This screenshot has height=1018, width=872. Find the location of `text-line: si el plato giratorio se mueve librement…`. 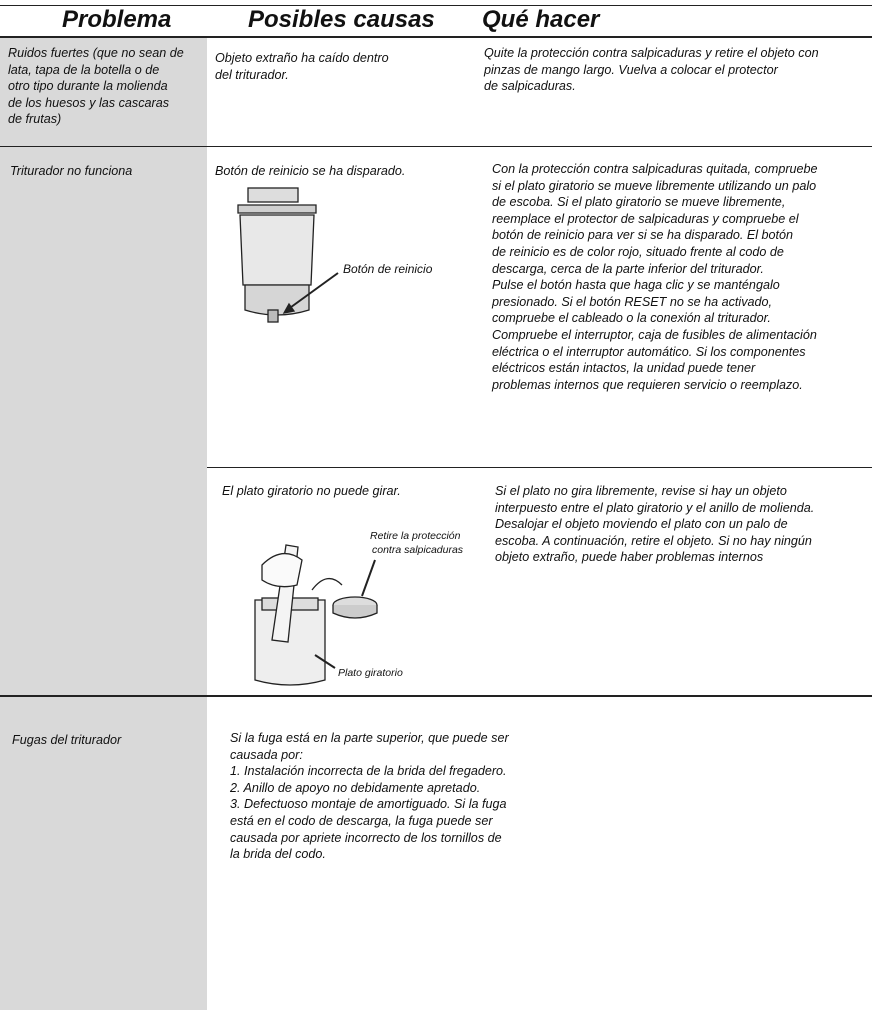

text-line: si el plato giratorio se mueve librement… is located at coordinates (654, 185).